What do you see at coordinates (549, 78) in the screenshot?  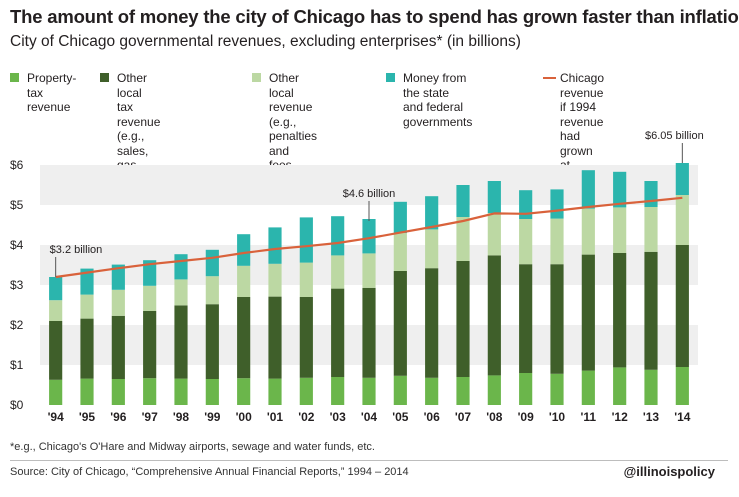 I see `legend-line-swatch` at bounding box center [549, 78].